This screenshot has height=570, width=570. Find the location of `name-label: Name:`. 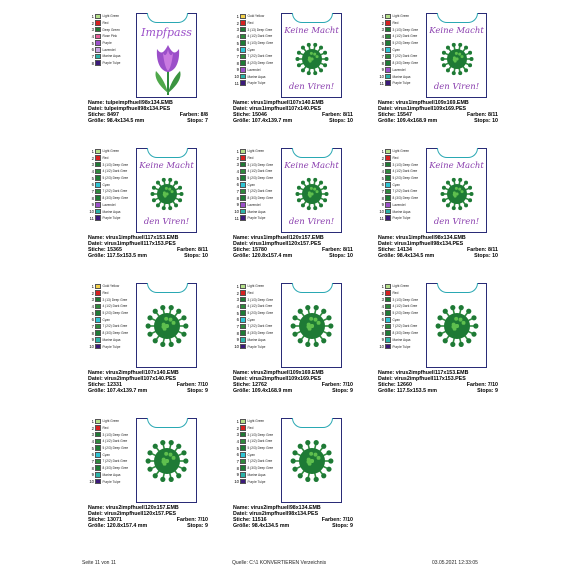

name-label: Name: is located at coordinates (96, 373).